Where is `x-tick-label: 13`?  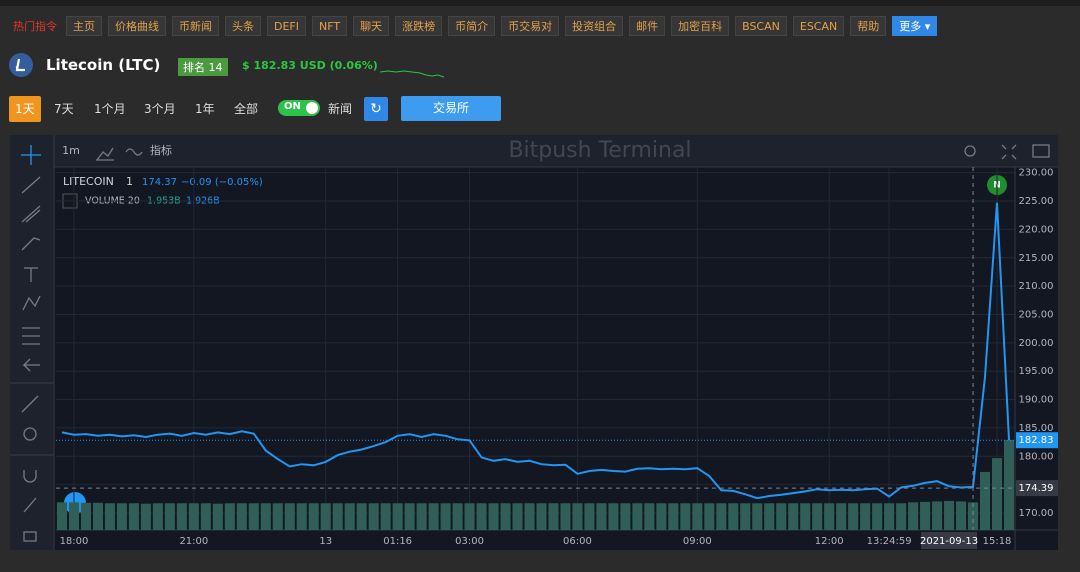
x-tick-label: 13 is located at coordinates (325, 541).